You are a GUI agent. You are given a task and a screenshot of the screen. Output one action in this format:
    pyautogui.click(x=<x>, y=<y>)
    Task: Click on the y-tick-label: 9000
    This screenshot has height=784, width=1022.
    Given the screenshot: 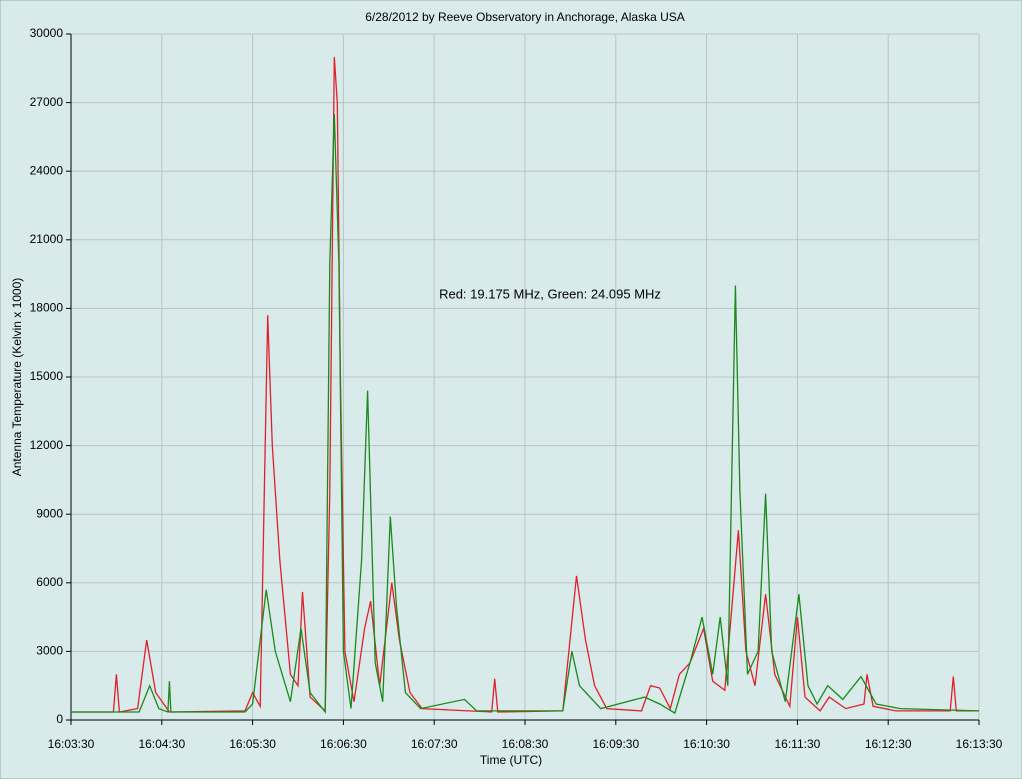 What is the action you would take?
    pyautogui.click(x=49, y=513)
    